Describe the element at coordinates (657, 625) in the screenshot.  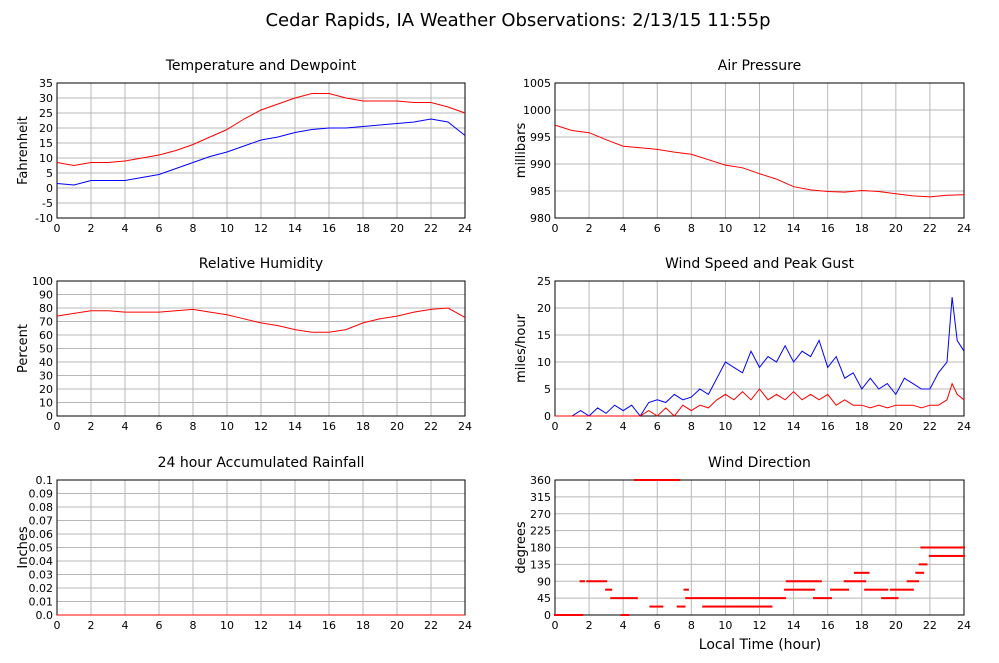
I see `x-tick-label: 6` at that location.